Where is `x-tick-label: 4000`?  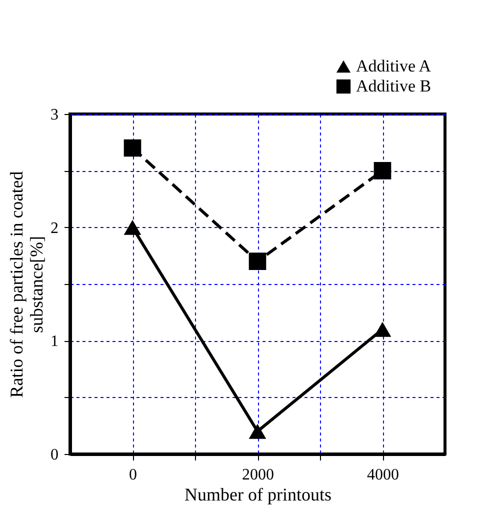 x-tick-label: 4000 is located at coordinates (383, 475).